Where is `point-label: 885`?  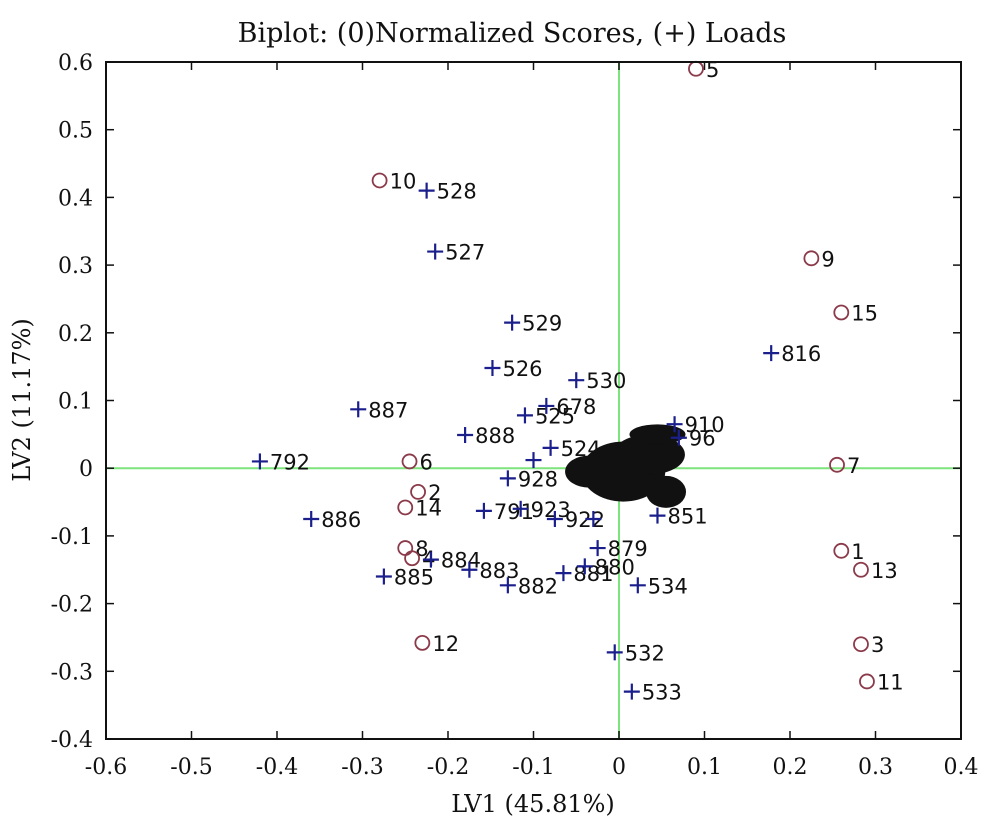 point-label: 885 is located at coordinates (414, 578).